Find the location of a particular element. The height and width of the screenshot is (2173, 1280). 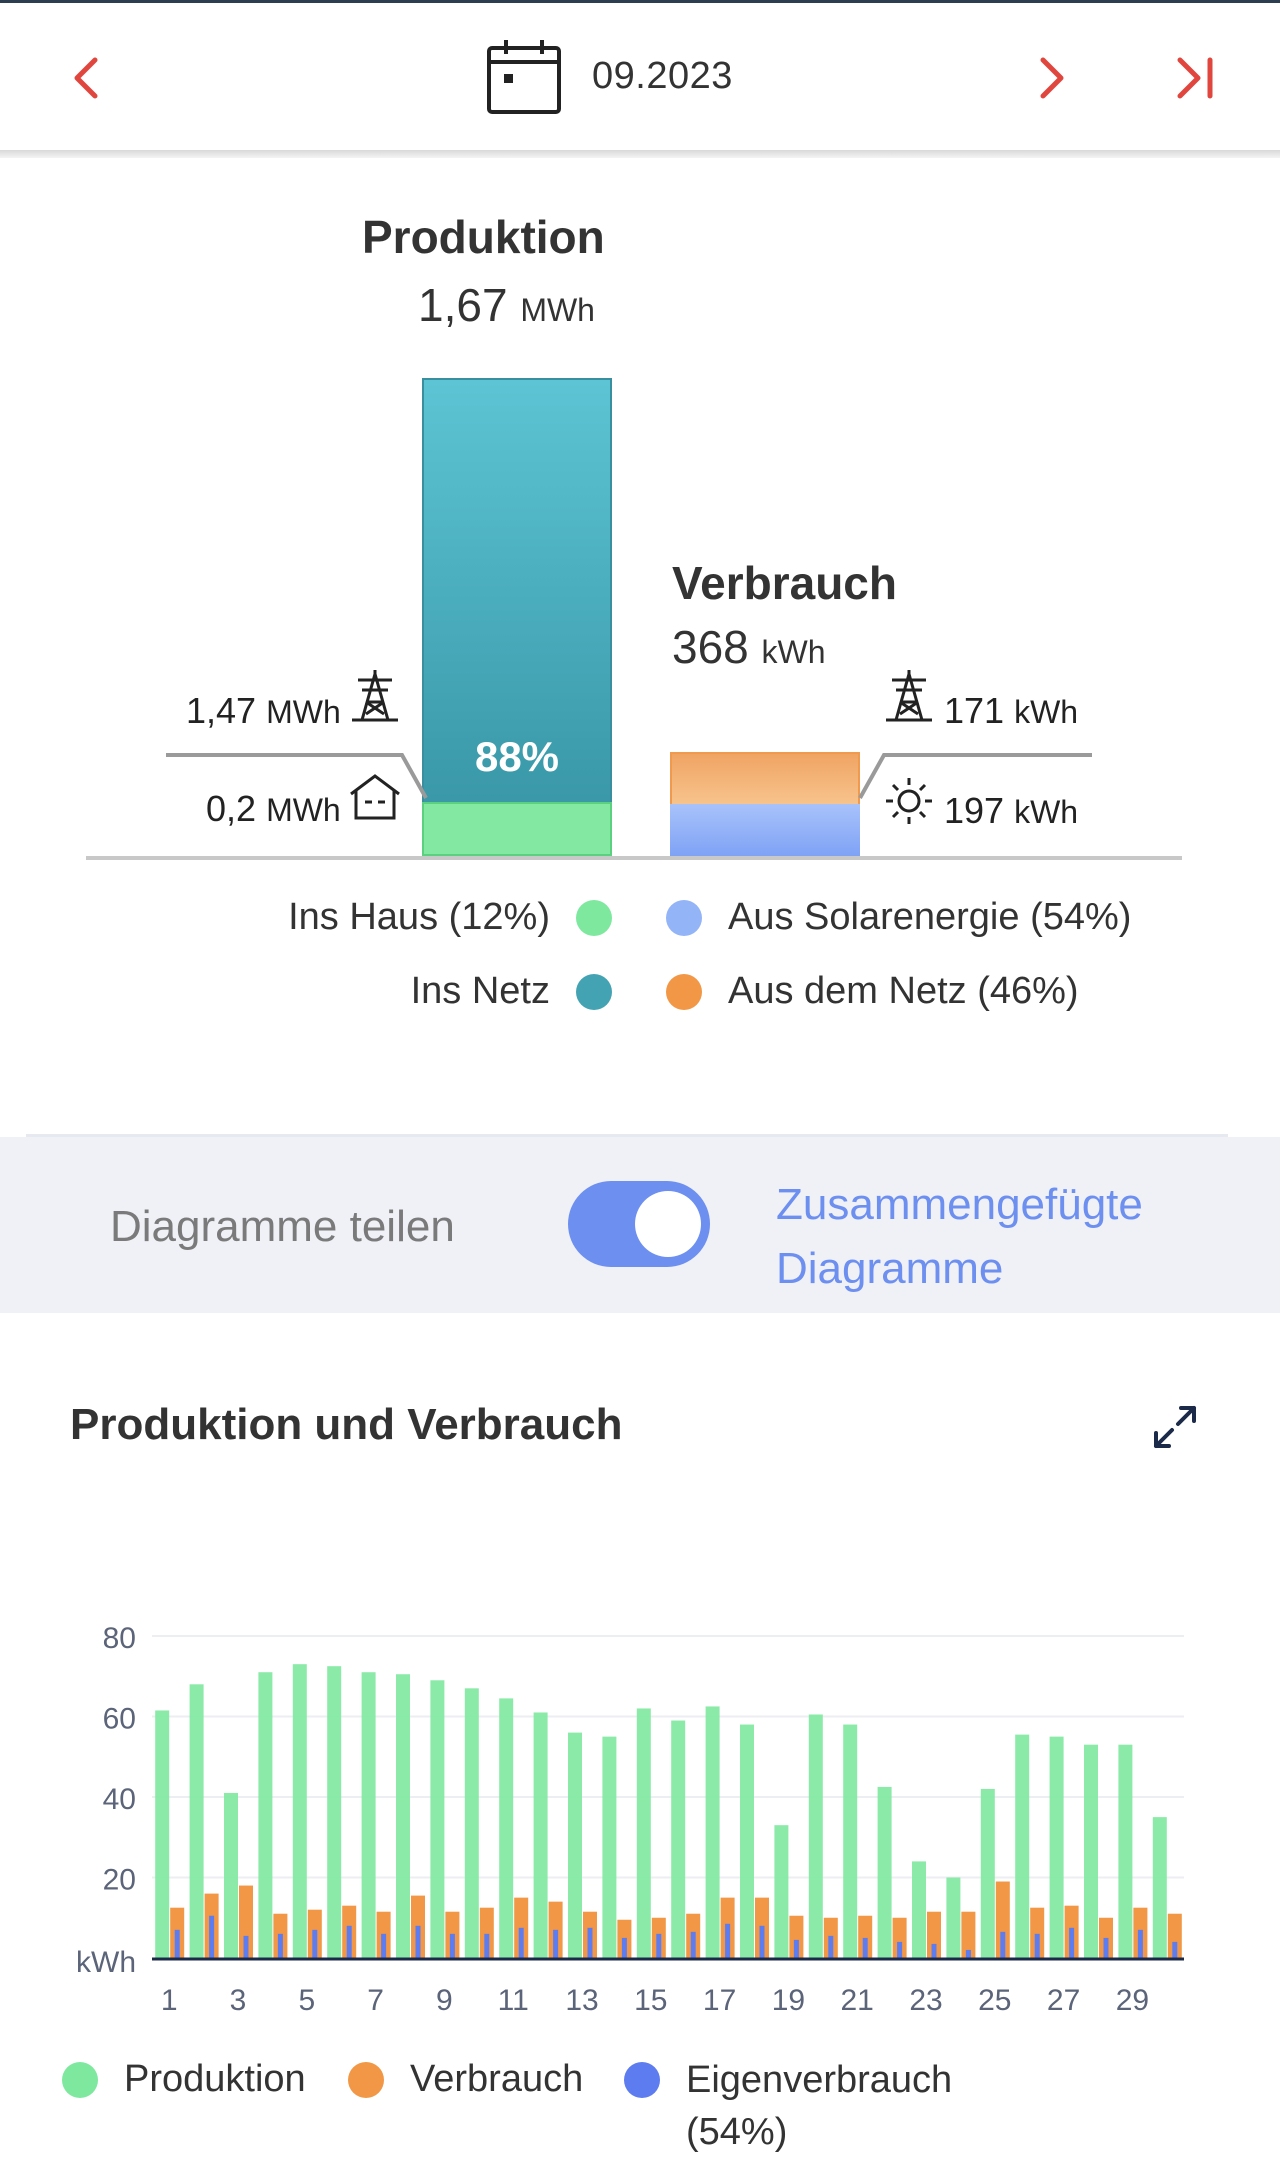

bar-ins-netz is located at coordinates (517, 590).